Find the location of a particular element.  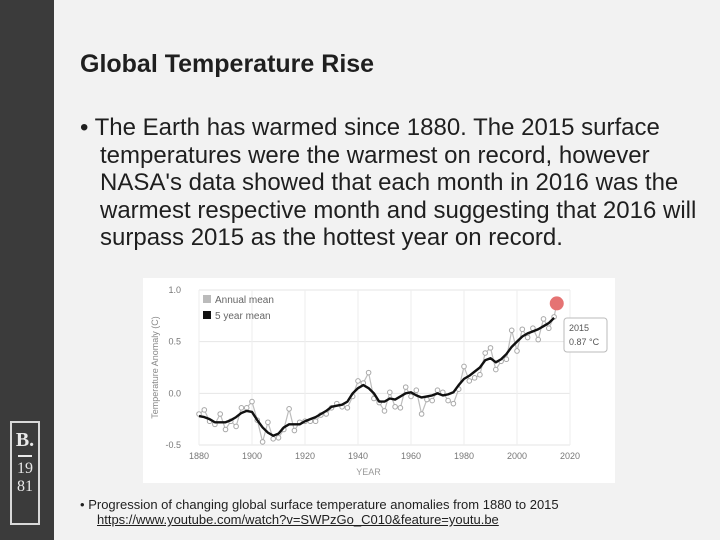

sidebar: B. 19 81 is located at coordinates (27, 270).